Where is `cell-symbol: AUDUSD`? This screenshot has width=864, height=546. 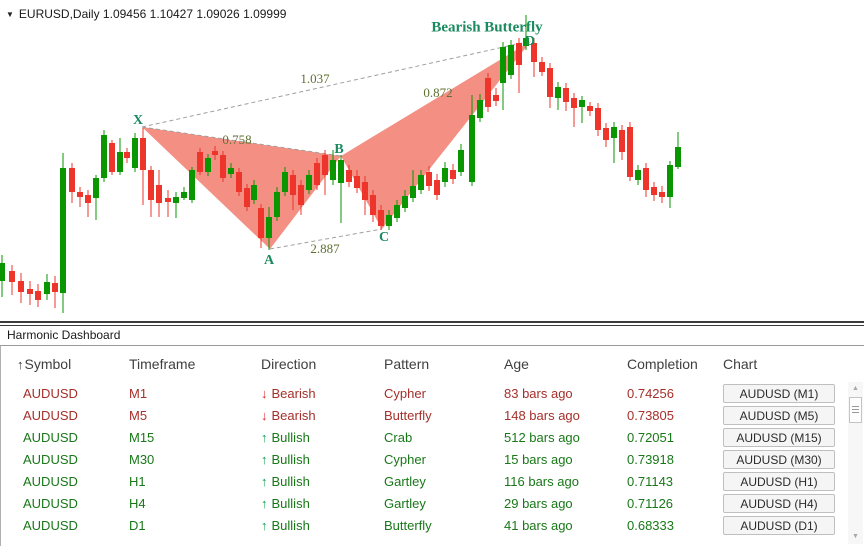 cell-symbol: AUDUSD is located at coordinates (50, 525).